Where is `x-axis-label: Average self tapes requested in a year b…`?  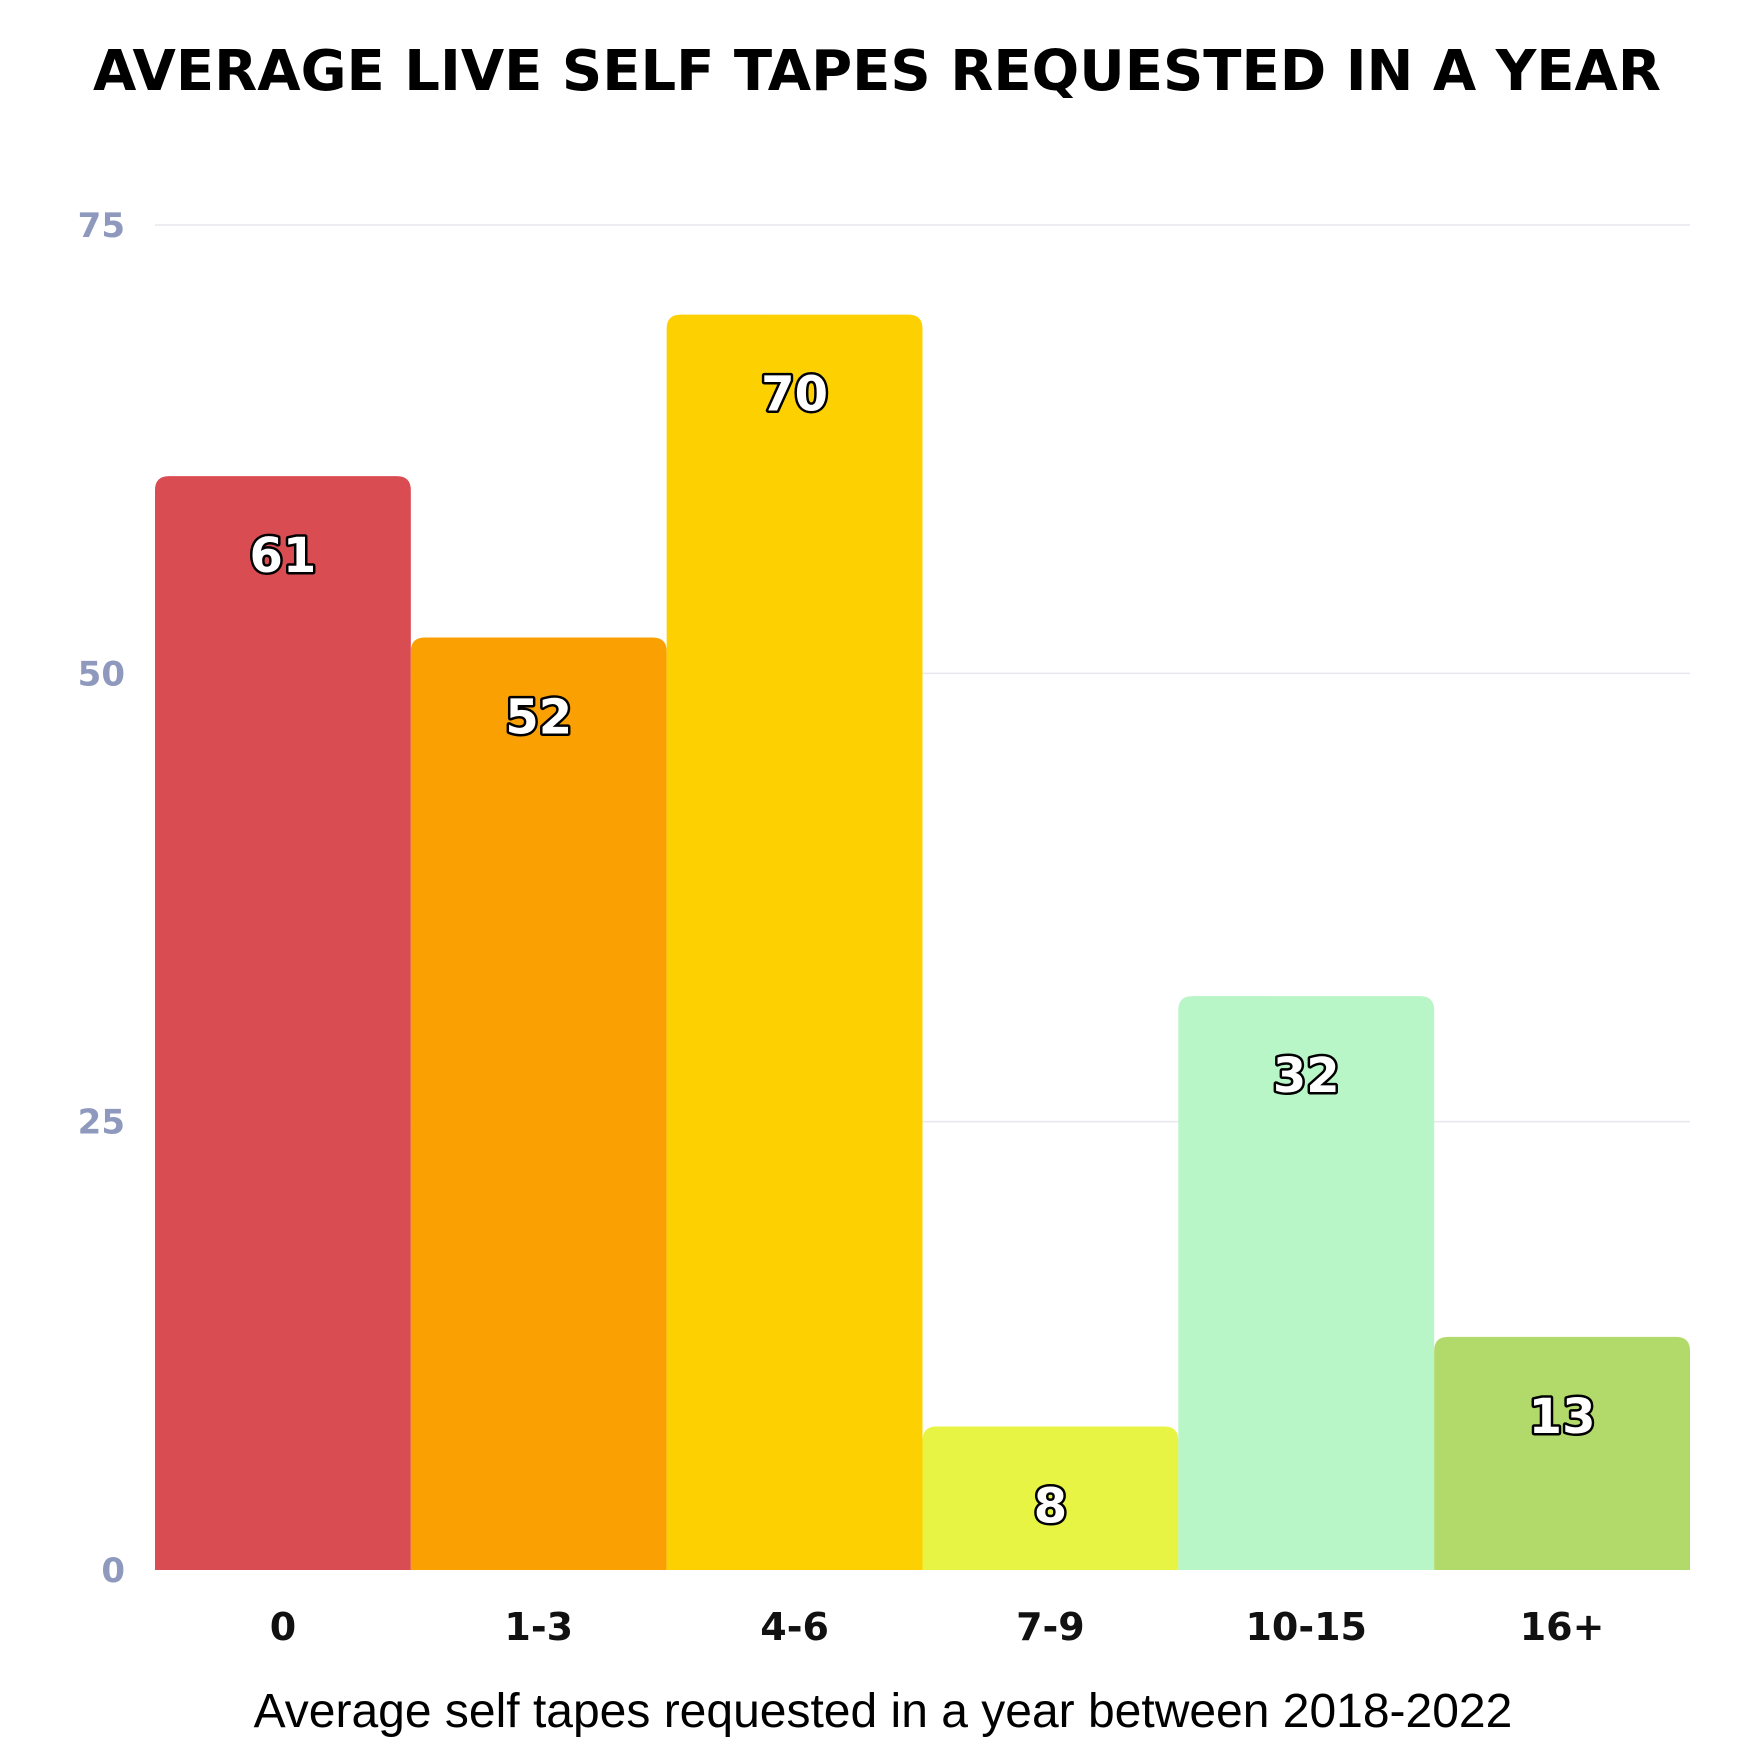 x-axis-label: Average self tapes requested in a year b… is located at coordinates (883, 1711).